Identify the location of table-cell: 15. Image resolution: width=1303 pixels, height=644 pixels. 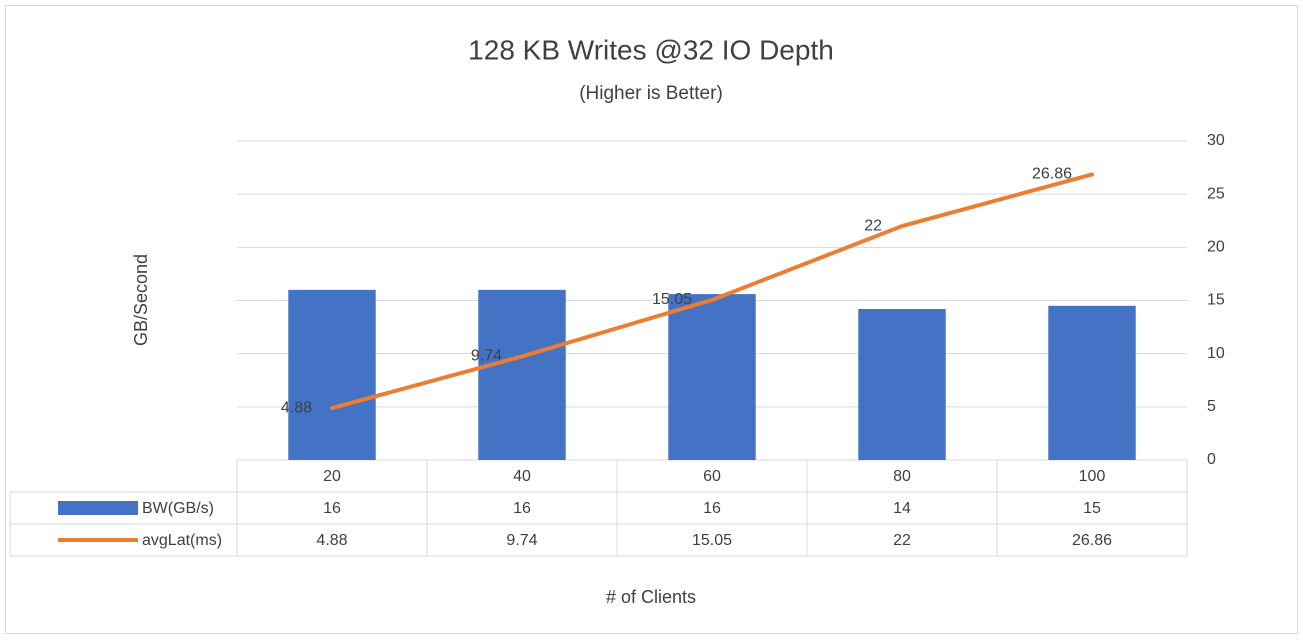
(1092, 508).